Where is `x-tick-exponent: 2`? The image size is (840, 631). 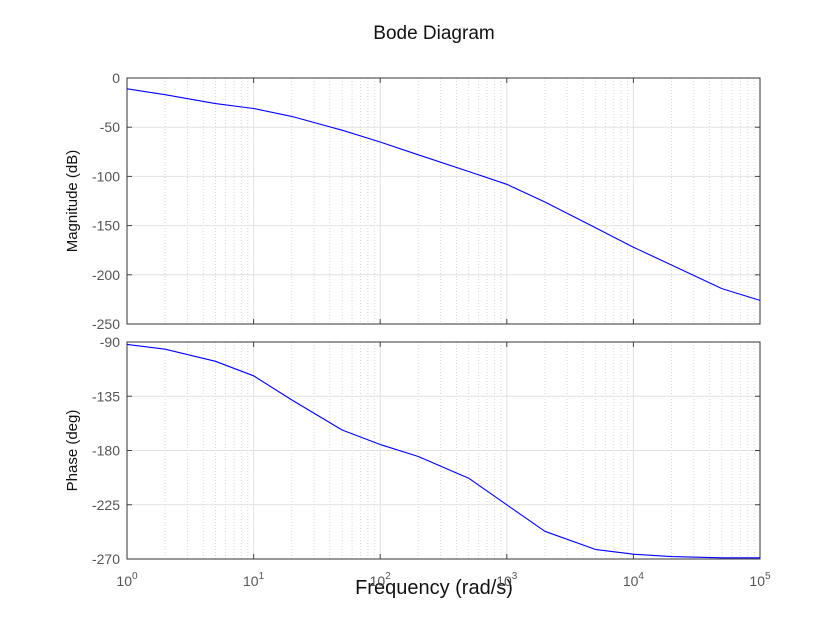
x-tick-exponent: 2 is located at coordinates (388, 576).